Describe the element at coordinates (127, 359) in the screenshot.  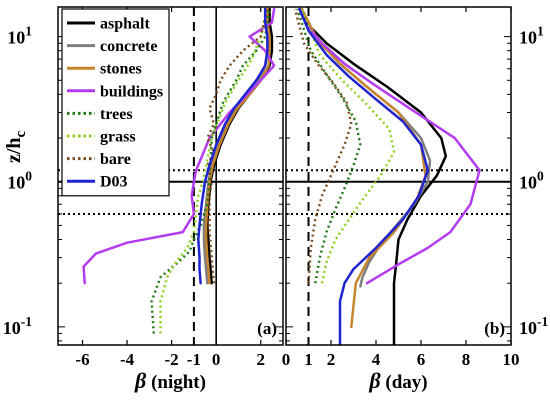
I see `x-tick-label: -4` at that location.